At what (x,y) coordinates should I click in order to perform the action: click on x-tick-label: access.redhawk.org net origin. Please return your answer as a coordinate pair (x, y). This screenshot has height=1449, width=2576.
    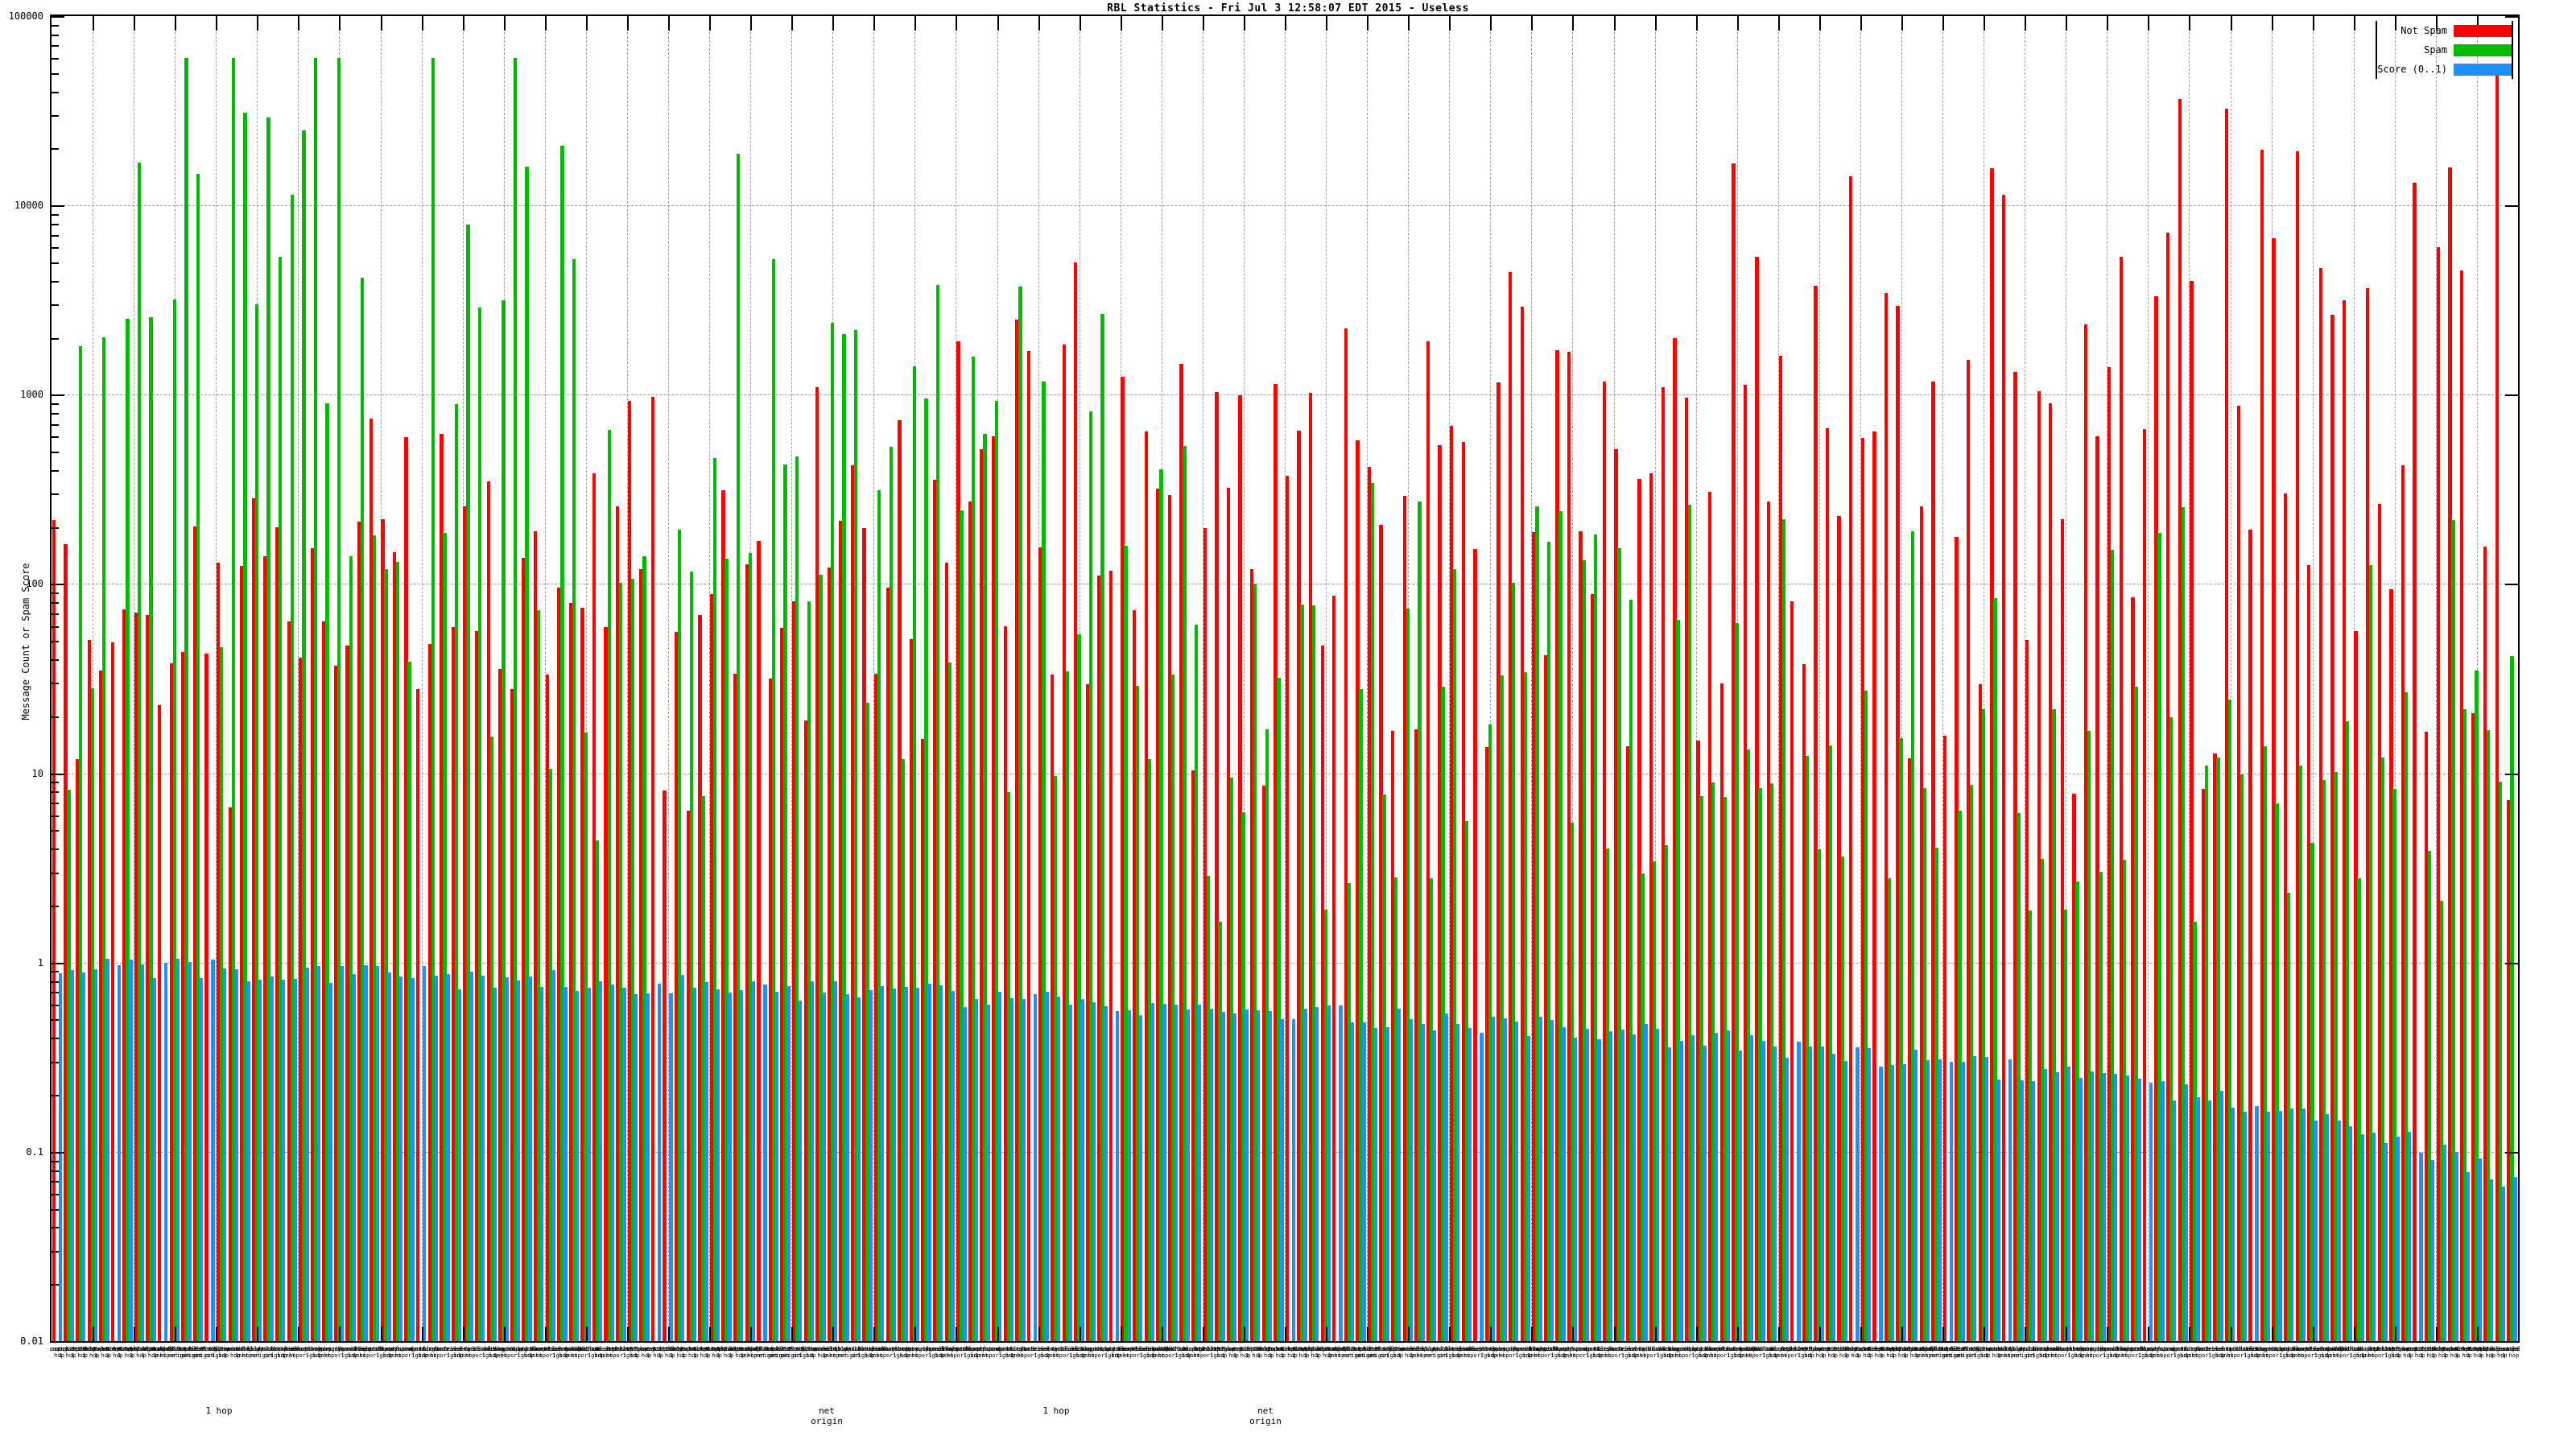
    Looking at the image, I should click on (2346, 1353).